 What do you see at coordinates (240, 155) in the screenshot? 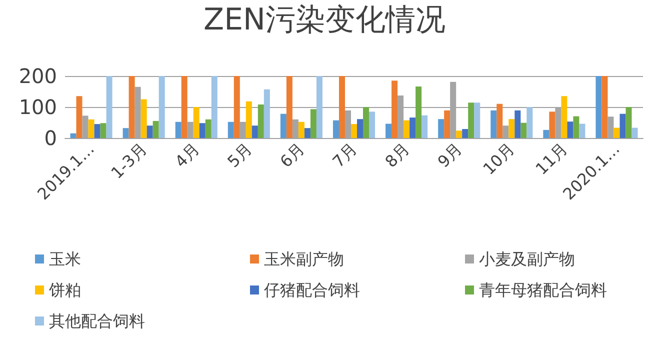
I see `x-tick-label: 5月` at bounding box center [240, 155].